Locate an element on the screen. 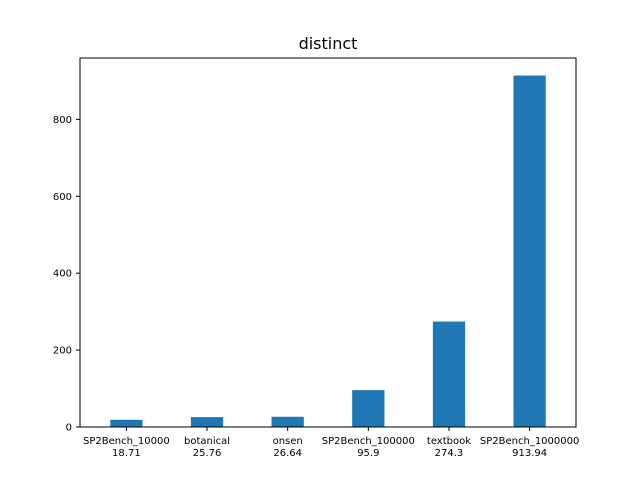  x-value-label: 913.94 is located at coordinates (529, 453).